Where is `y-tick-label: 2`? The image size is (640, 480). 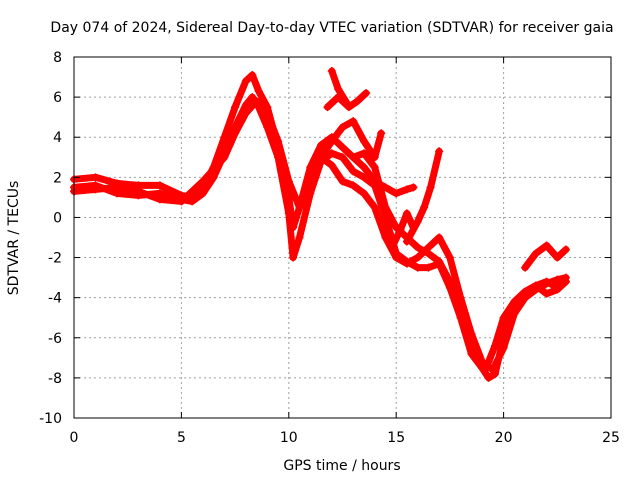 y-tick-label: 2 is located at coordinates (57, 178).